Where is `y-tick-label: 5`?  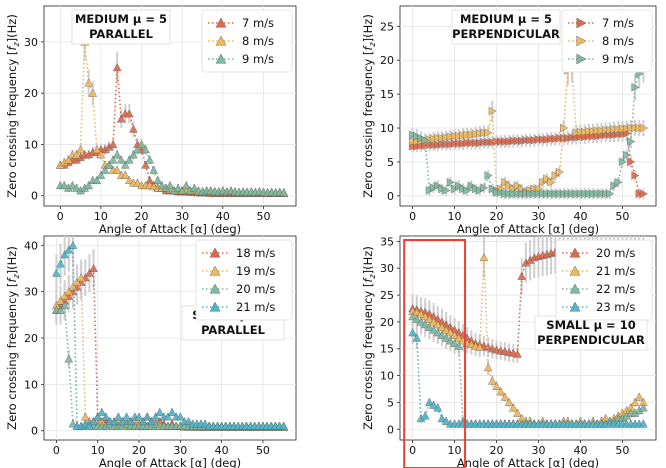
y-tick-label: 5 is located at coordinates (390, 402).